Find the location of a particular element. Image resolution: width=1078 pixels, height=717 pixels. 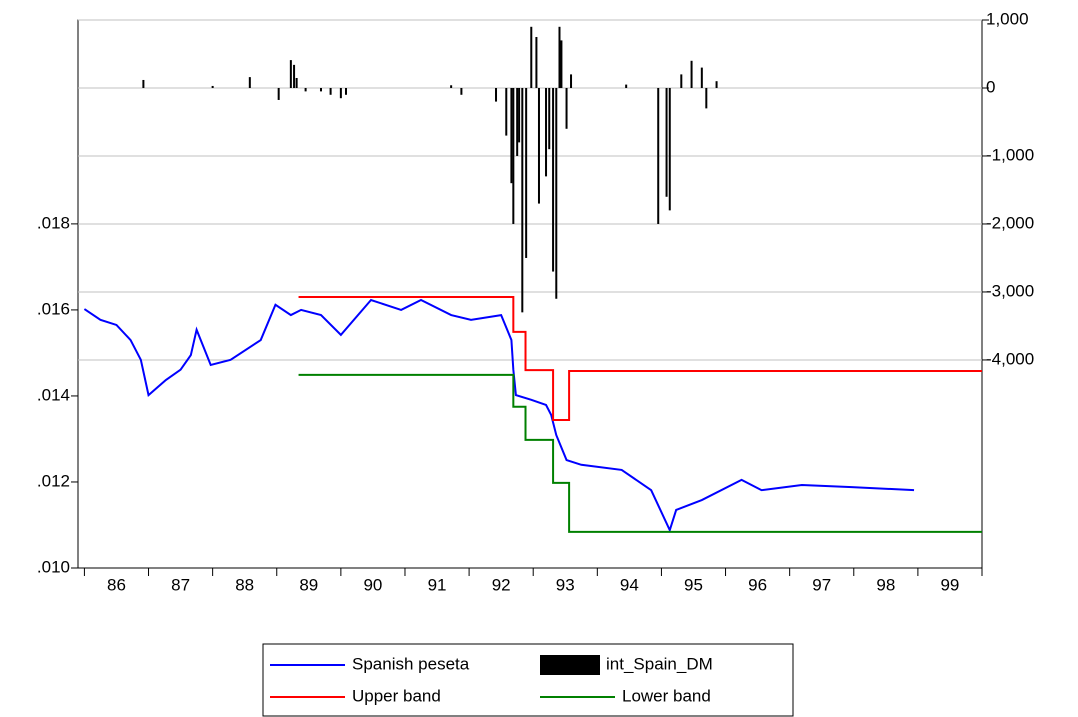

x-tick-label: 98 is located at coordinates (885, 584).